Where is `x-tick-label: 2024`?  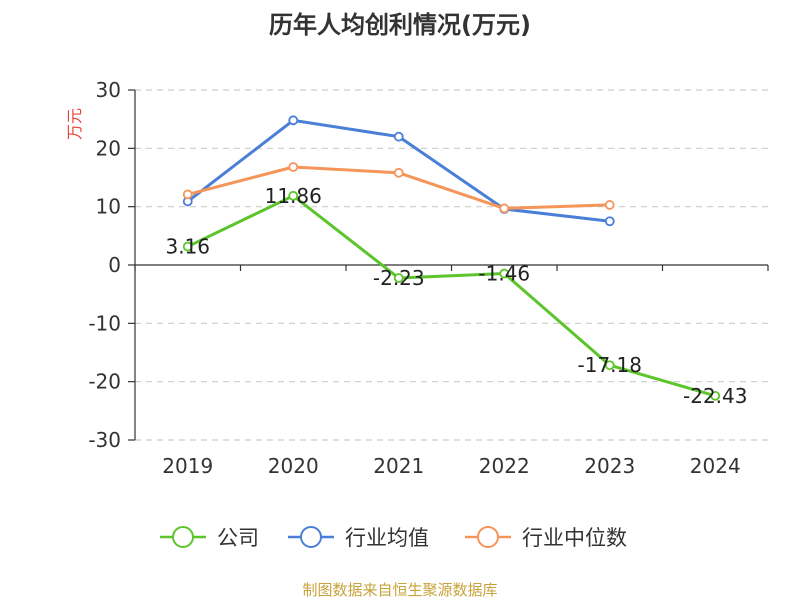 x-tick-label: 2024 is located at coordinates (715, 466).